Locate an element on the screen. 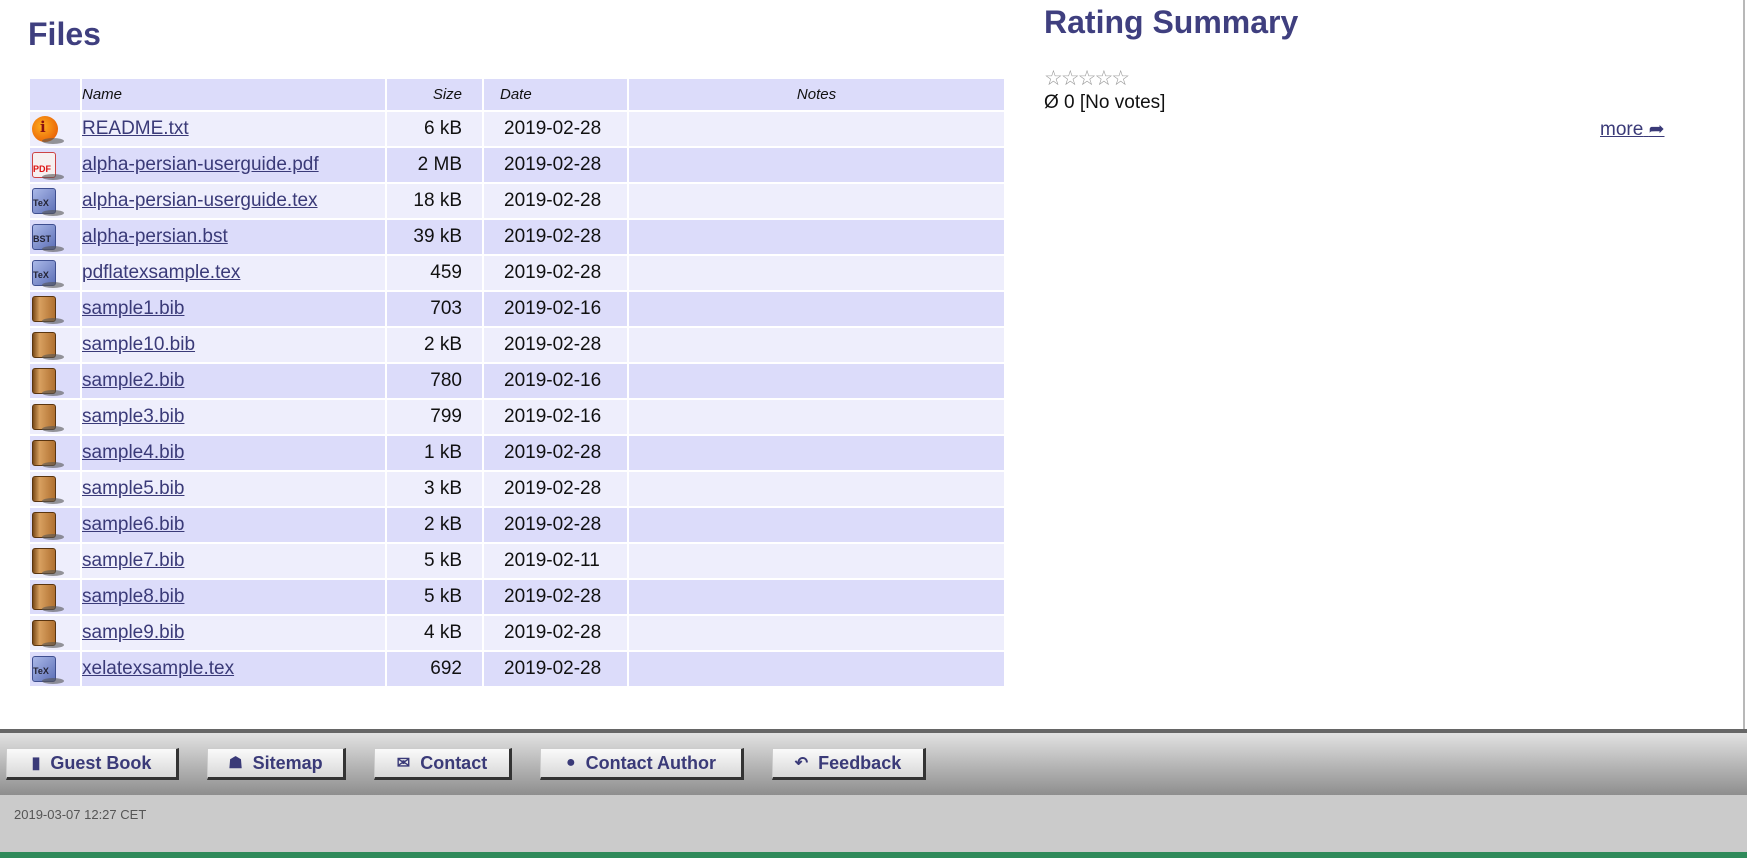 Image resolution: width=1747 pixels, height=858 pixels. table-row: TeX pdflatexsample.tex 459 2019-02-28 is located at coordinates (517, 273).